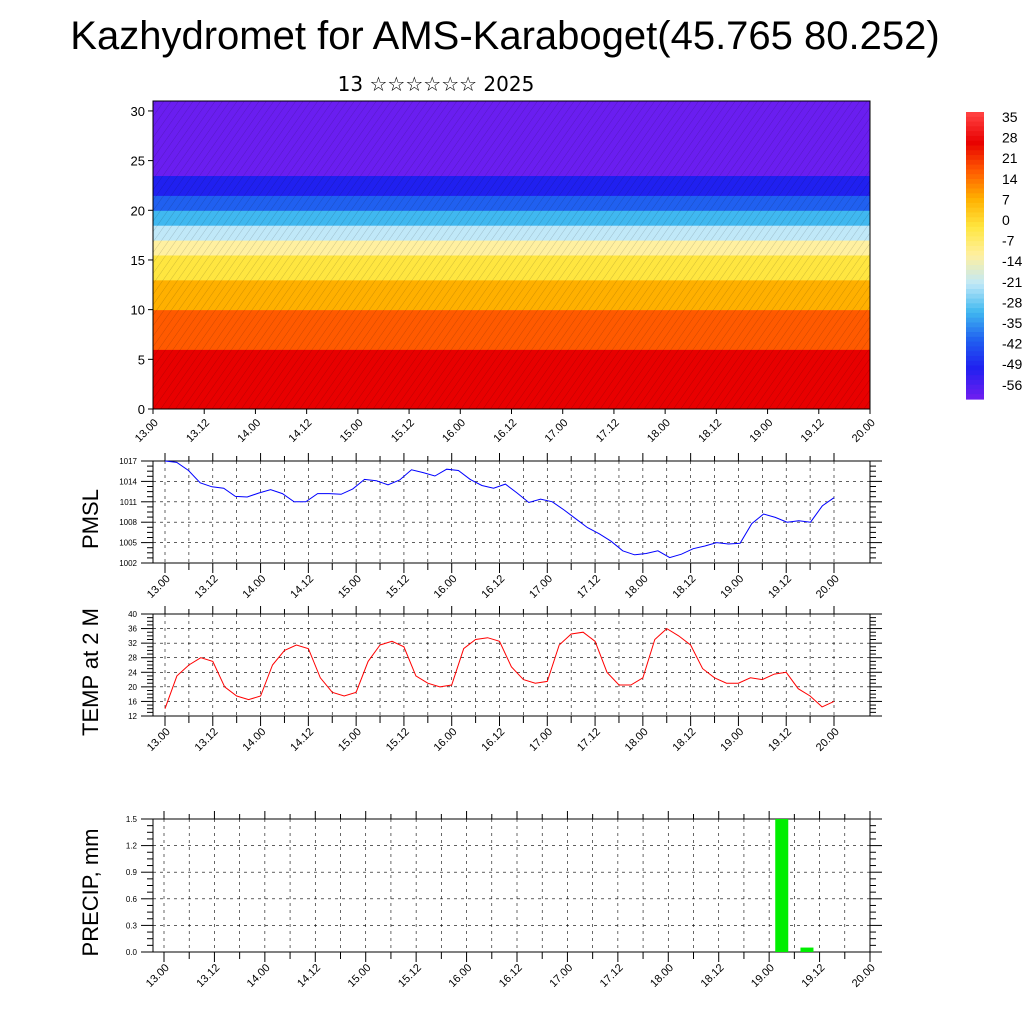 The image size is (1024, 1024). I want to click on colorbar-label: 0, so click(1006, 220).